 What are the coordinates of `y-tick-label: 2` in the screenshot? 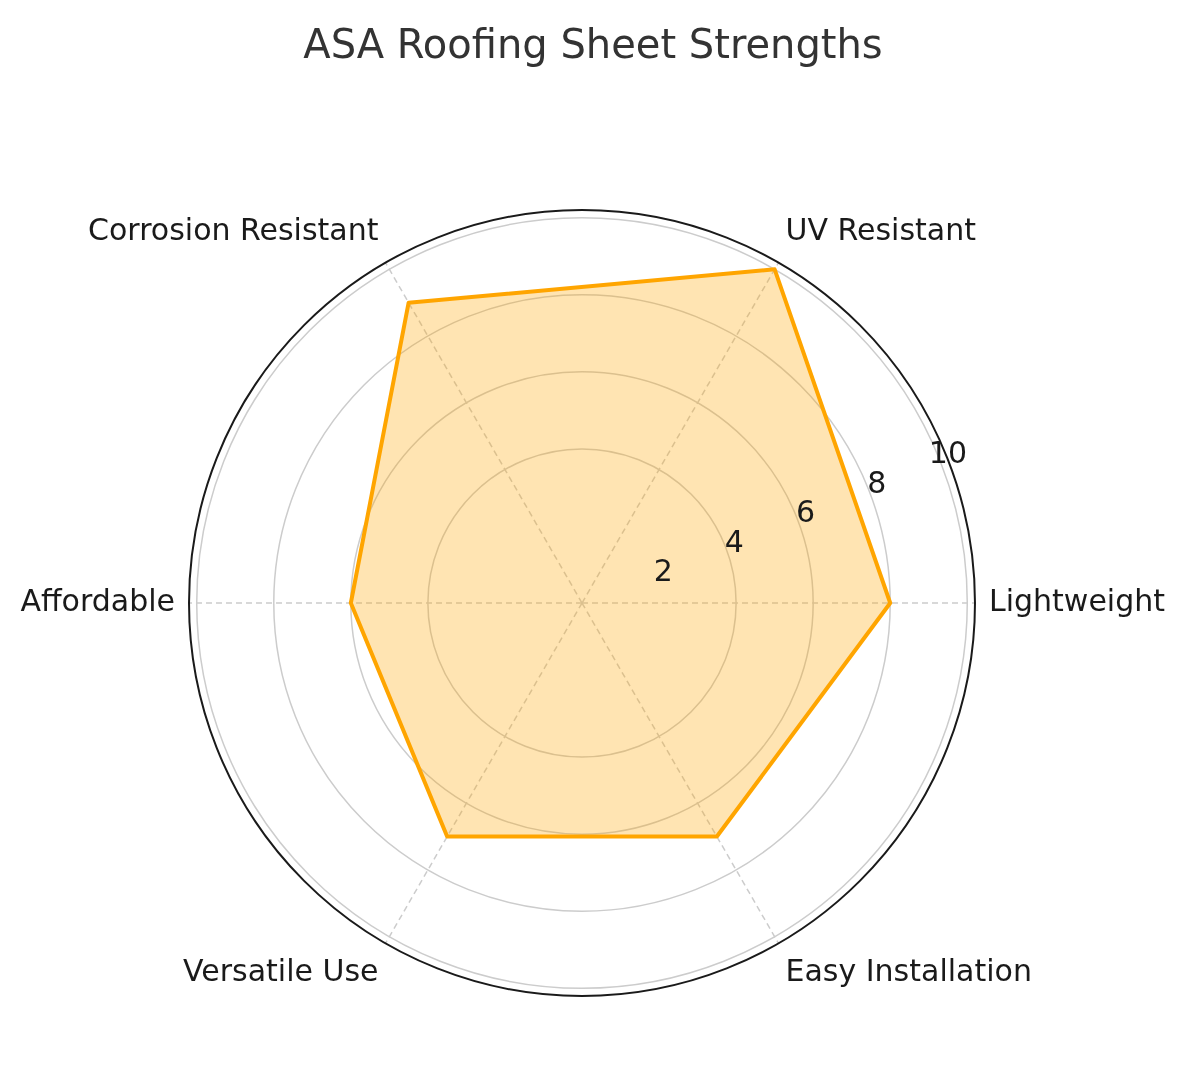 It's located at (663, 571).